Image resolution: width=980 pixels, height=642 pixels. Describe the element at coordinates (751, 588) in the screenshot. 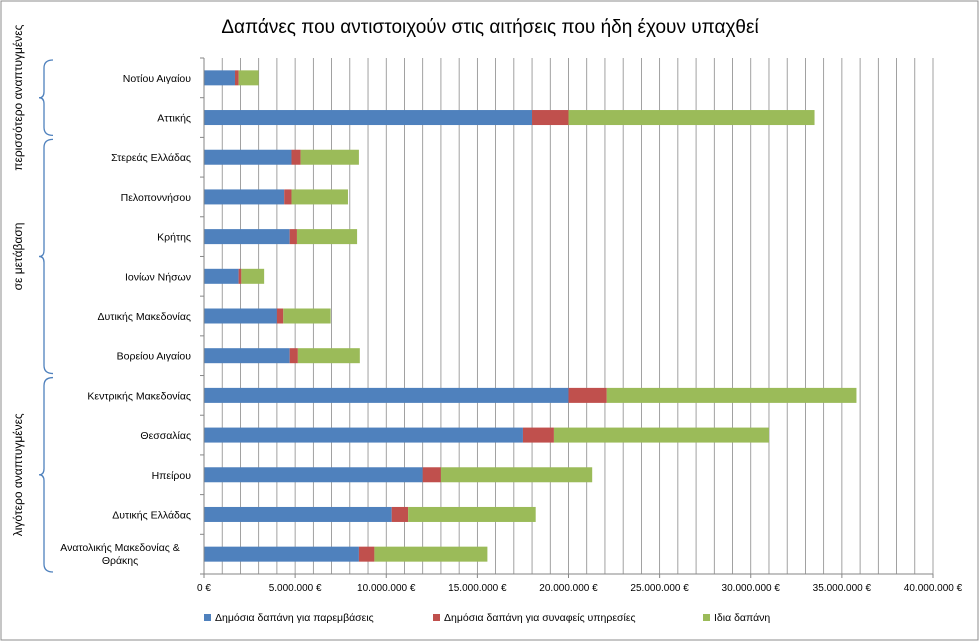

I see `x-tick-label: 30.000.000 €` at that location.